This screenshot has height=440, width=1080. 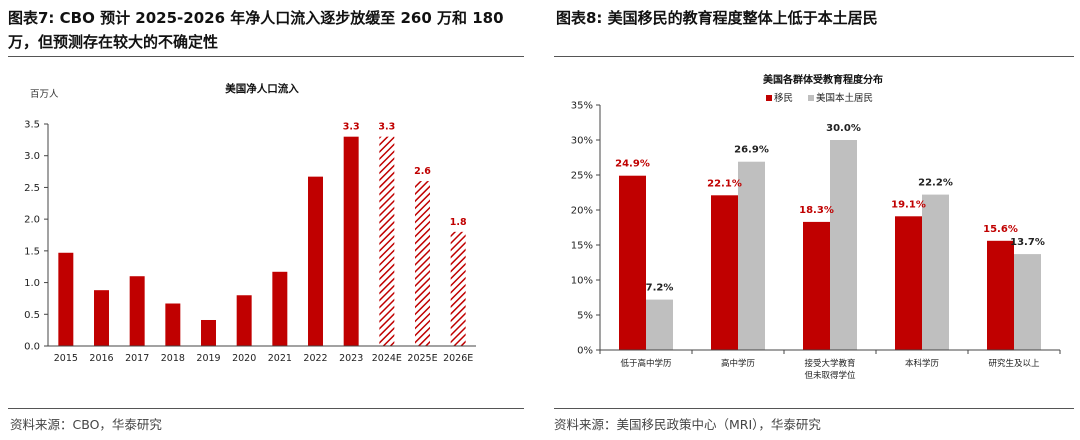 What do you see at coordinates (783, 98) in the screenshot?
I see `legend-label: 移民` at bounding box center [783, 98].